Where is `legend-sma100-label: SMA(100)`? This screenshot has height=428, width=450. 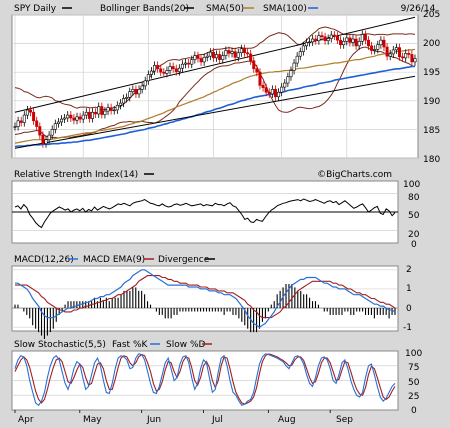
legend-sma100-label: SMA(100) is located at coordinates (285, 9).